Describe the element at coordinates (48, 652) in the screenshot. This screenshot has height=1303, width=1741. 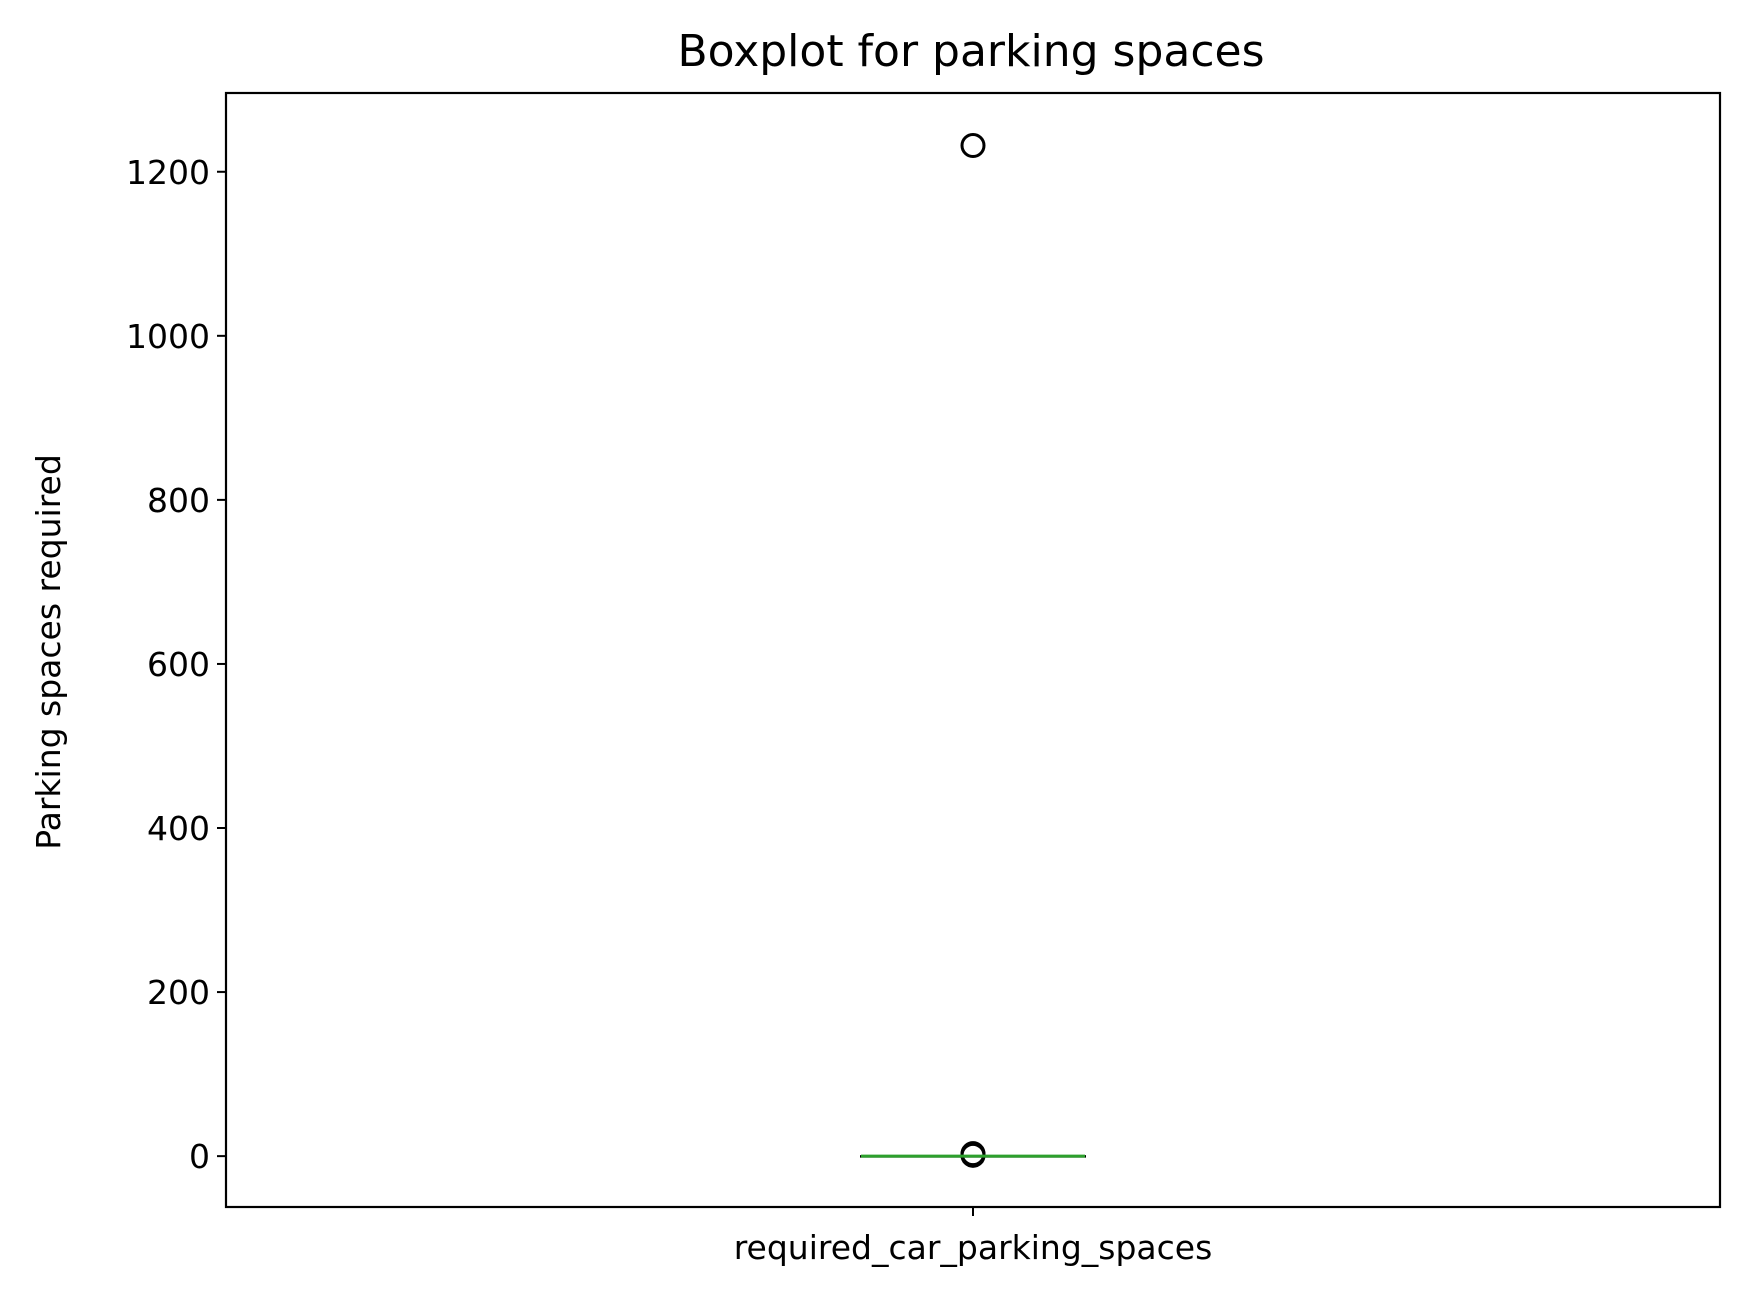
I see `y-axis-label: Parking spaces required` at that location.